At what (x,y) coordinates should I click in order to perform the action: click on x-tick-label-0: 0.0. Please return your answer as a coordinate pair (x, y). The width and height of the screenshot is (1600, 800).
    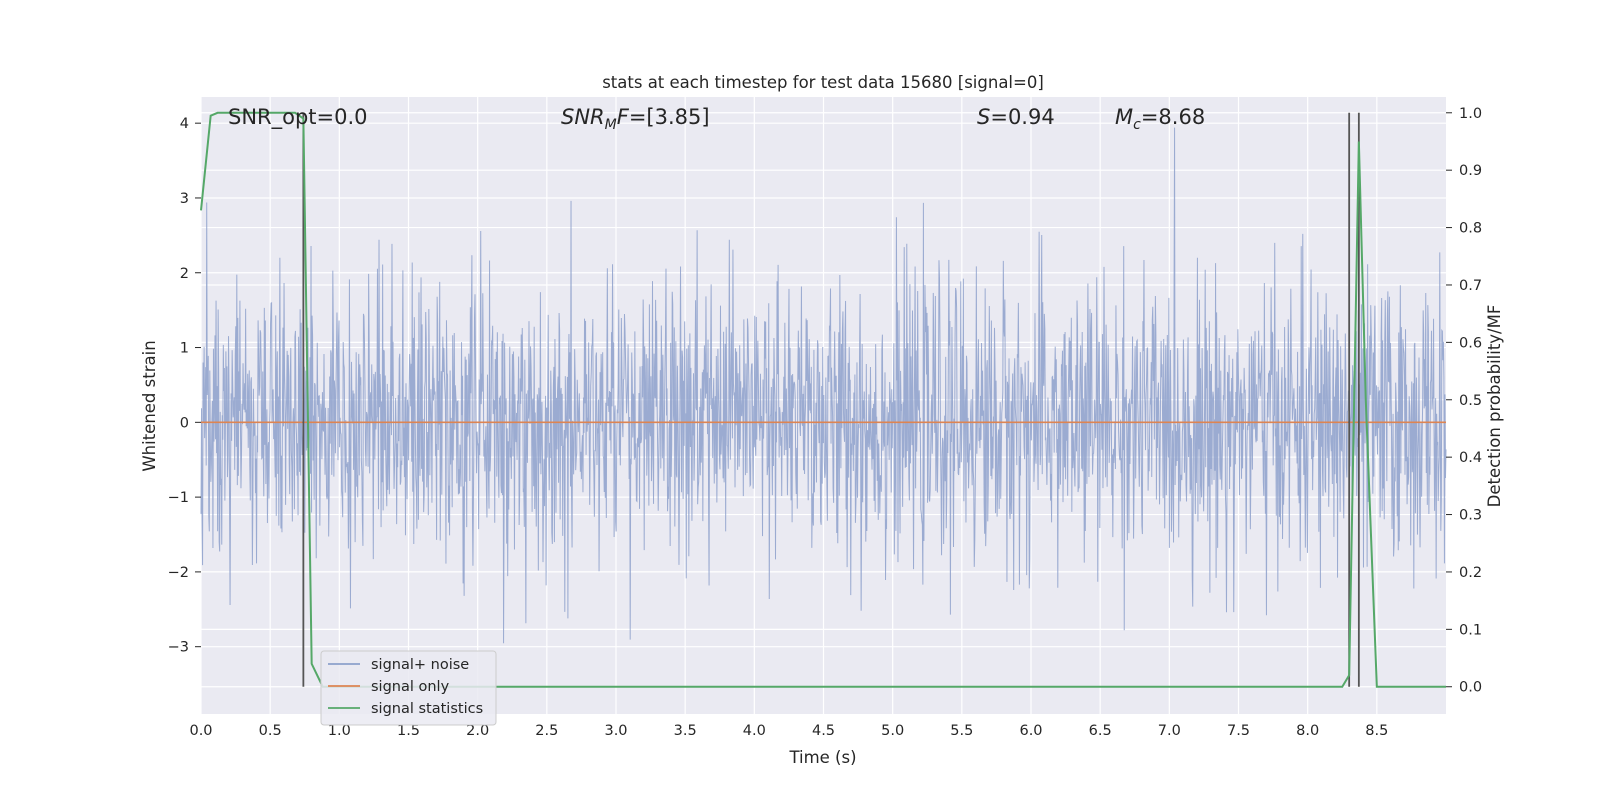
    Looking at the image, I should click on (200, 731).